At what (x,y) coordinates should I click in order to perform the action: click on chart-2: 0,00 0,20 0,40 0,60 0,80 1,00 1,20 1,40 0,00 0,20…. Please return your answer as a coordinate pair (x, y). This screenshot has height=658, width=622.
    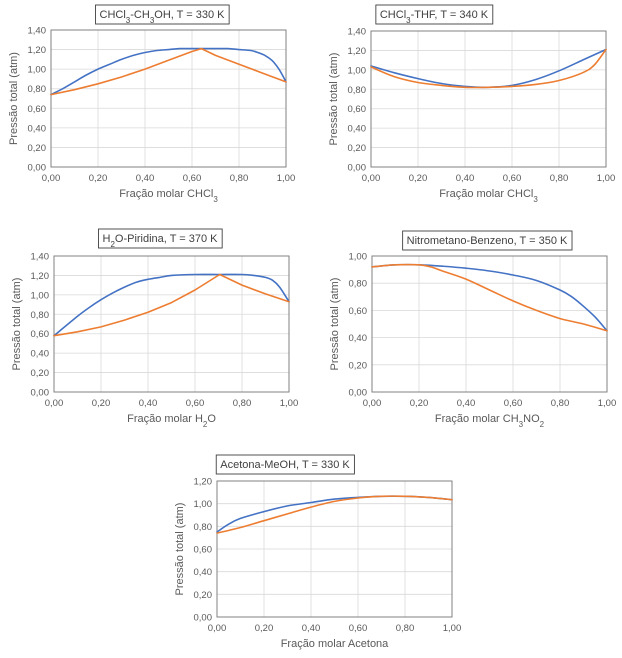
    Looking at the image, I should click on (472, 104).